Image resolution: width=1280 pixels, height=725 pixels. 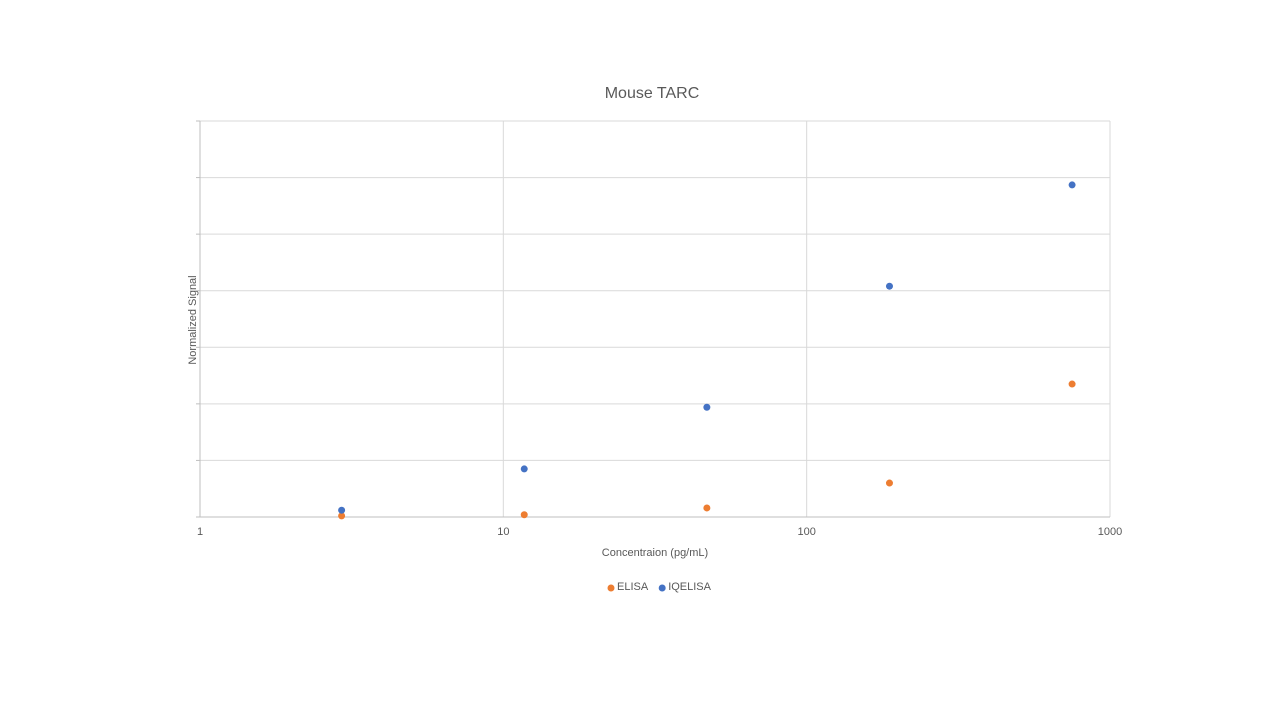 What do you see at coordinates (503, 532) in the screenshot?
I see `x-tick-label: 10` at bounding box center [503, 532].